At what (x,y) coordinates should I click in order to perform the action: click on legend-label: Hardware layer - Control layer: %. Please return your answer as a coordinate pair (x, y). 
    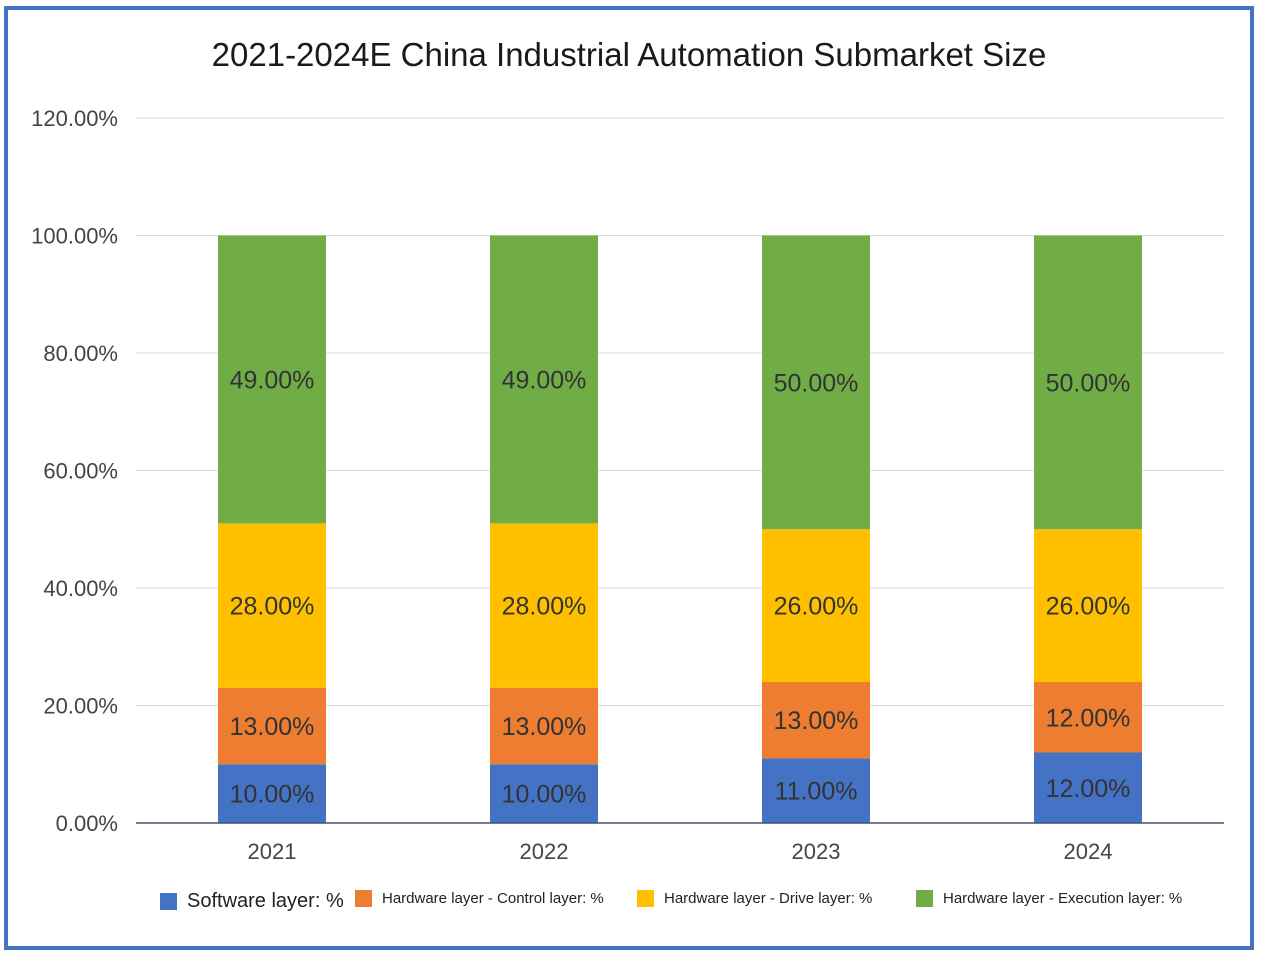
    Looking at the image, I should click on (493, 898).